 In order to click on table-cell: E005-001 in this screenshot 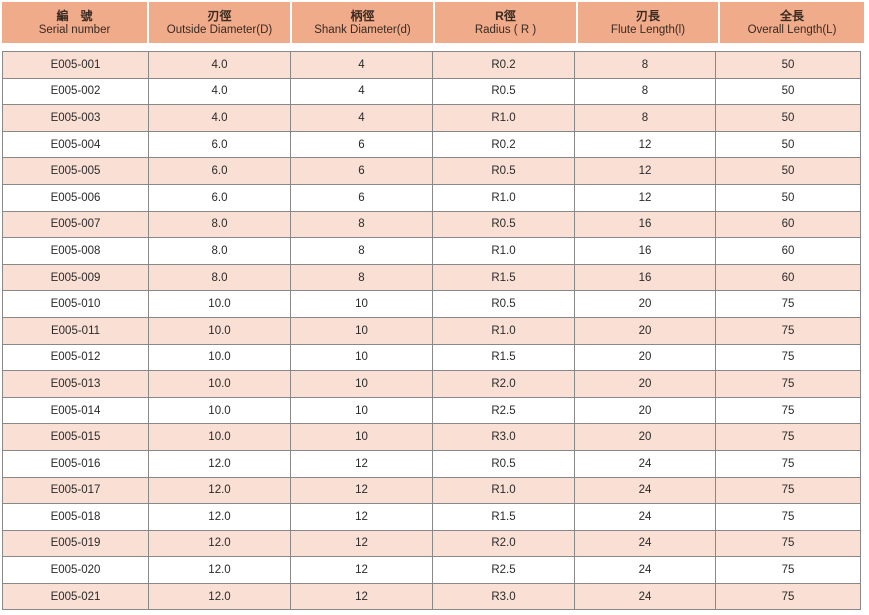, I will do `click(75, 65)`.